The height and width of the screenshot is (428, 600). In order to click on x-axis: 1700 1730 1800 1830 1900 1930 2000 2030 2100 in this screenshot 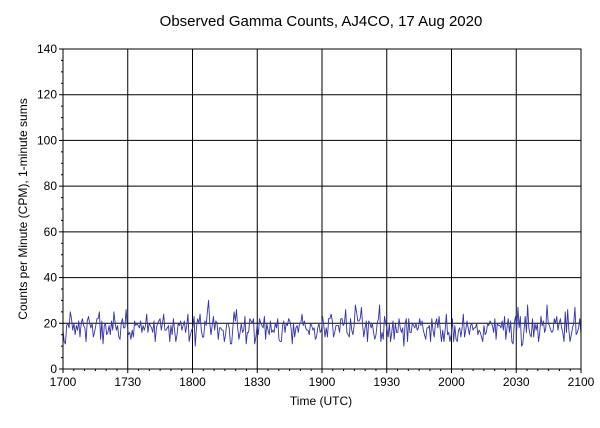, I will do `click(322, 379)`.